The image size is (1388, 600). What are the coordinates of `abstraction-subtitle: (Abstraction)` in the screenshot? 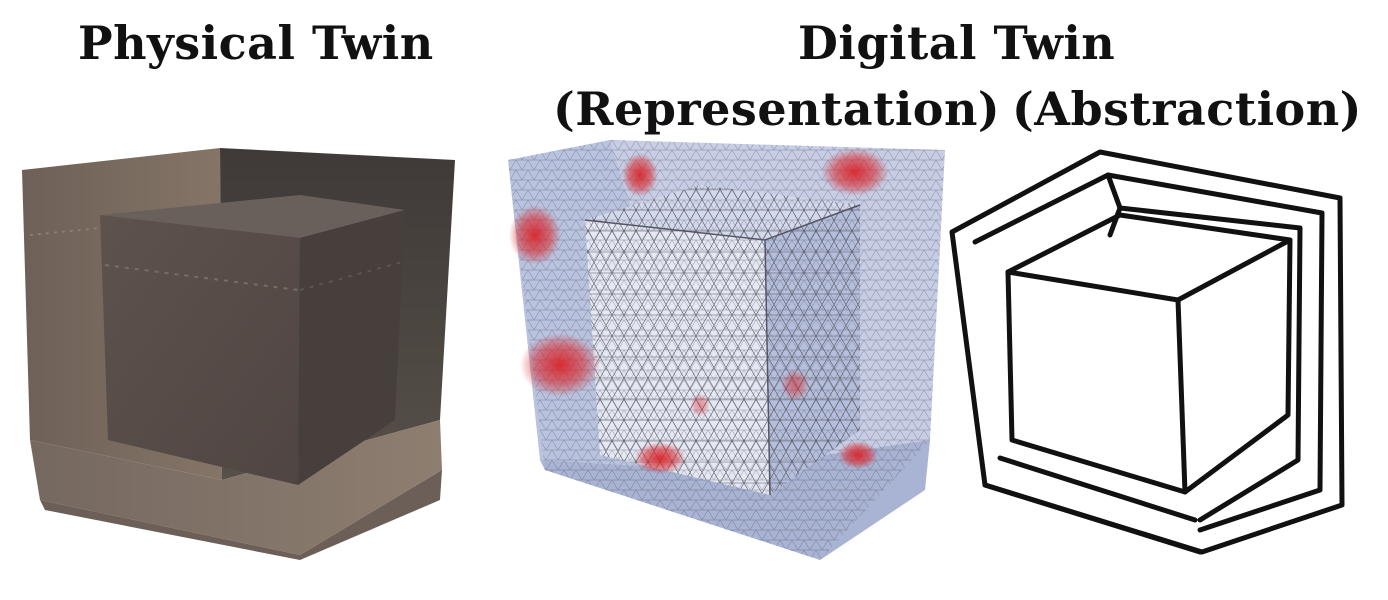 It's located at (1187, 109).